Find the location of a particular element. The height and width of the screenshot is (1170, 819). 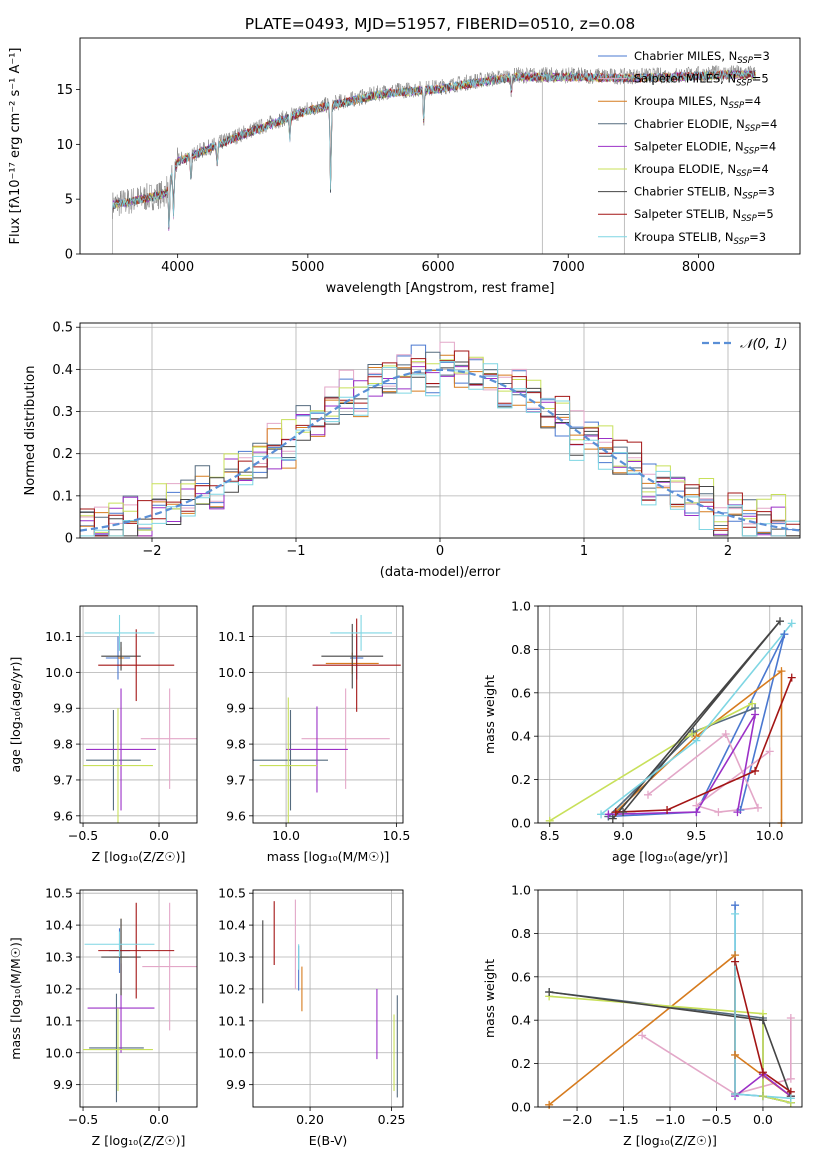

legend-tail: =3 is located at coordinates (761, 56).